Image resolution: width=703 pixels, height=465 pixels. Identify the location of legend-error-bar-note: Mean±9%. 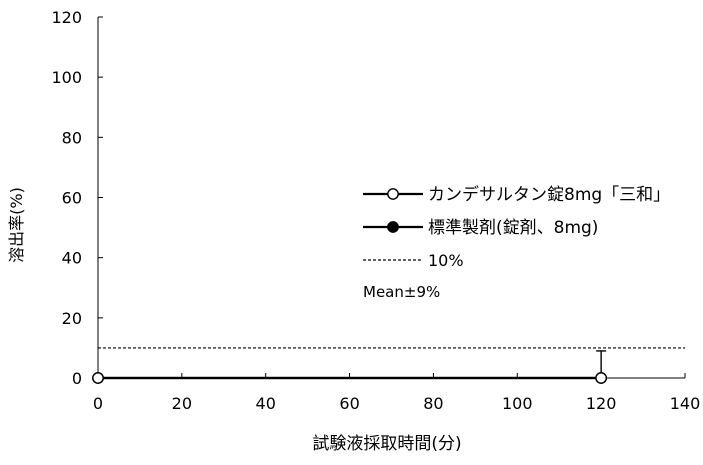
(401, 292).